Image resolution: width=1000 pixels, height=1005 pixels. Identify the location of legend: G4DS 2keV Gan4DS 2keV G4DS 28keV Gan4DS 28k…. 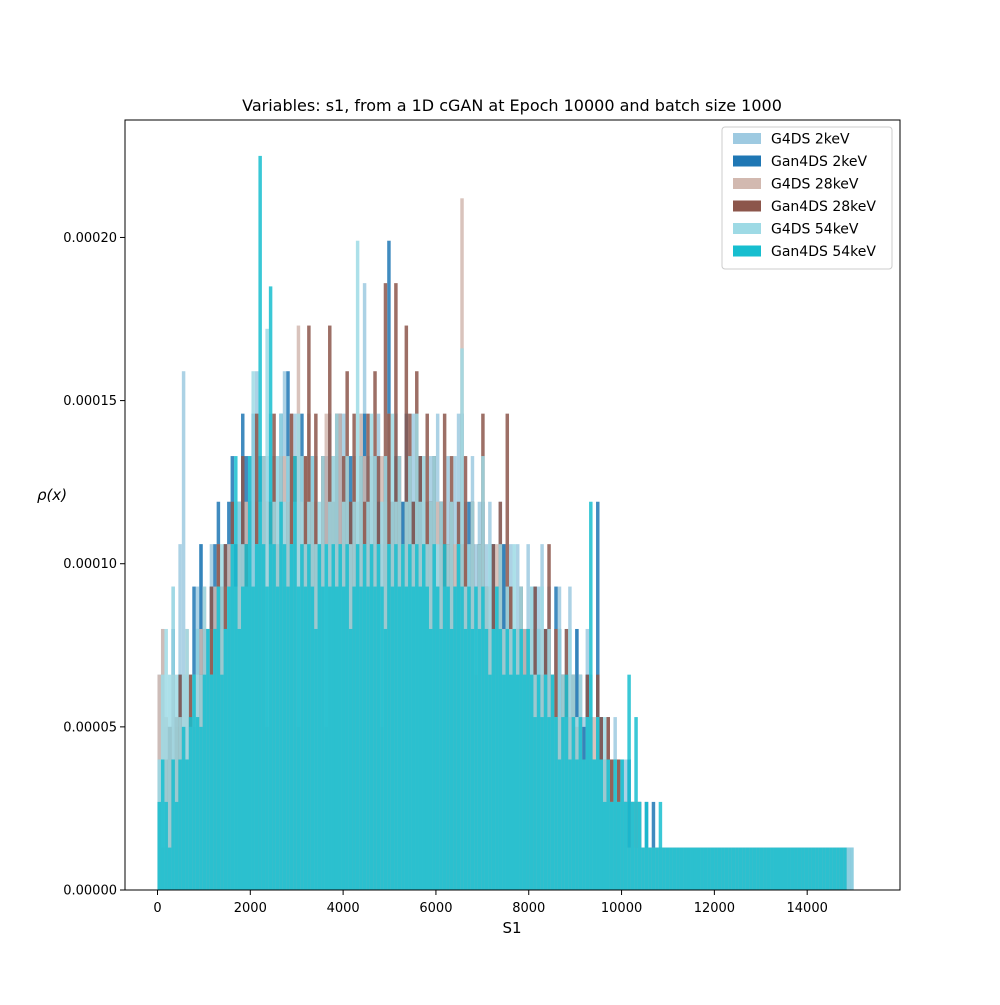
(807, 198).